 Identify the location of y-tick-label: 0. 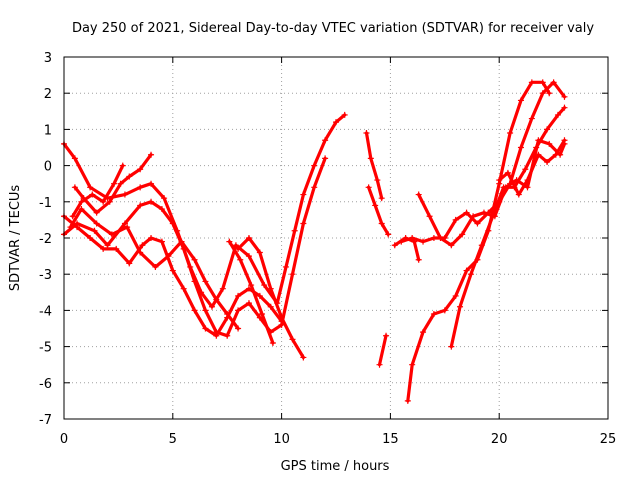
(48, 167).